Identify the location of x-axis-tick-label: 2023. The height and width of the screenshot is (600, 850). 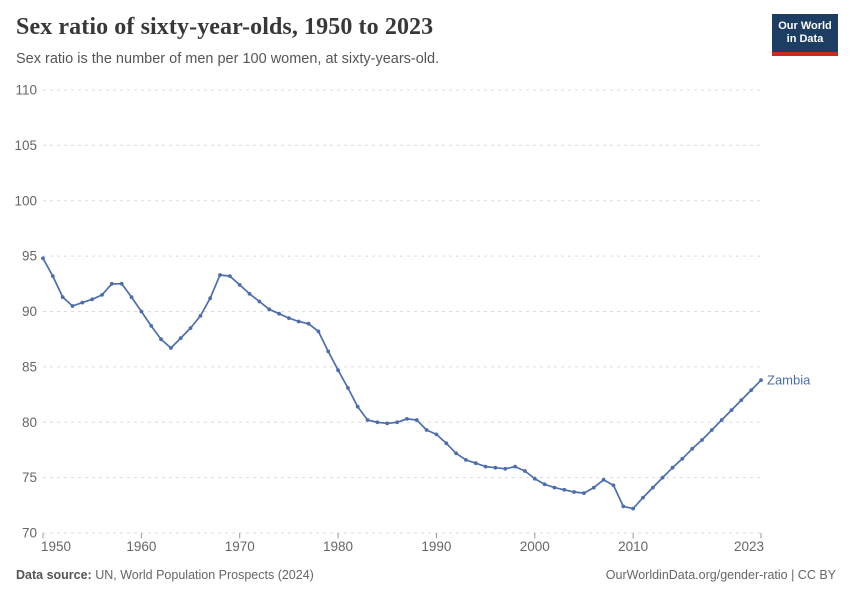
(749, 546).